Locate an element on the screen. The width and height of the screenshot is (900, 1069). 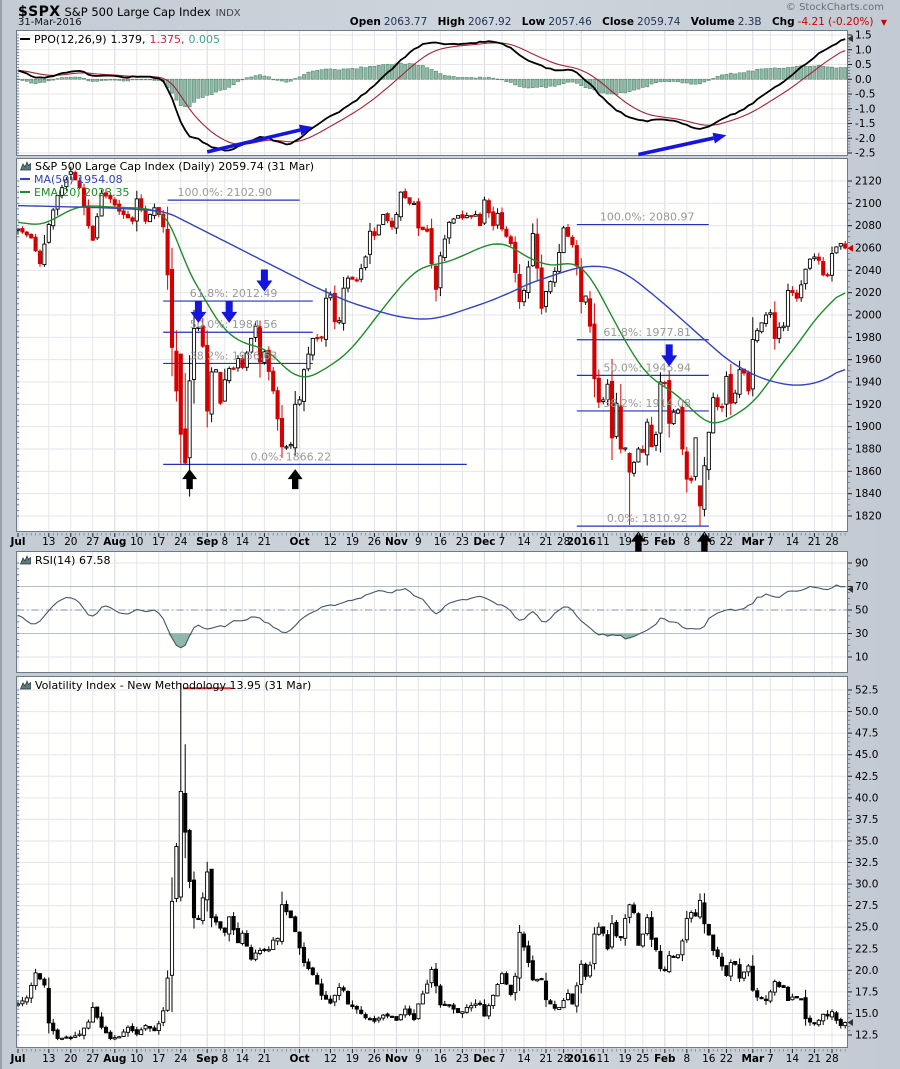
fib-label: 100.0%: 2080.97 is located at coordinates (647, 217).